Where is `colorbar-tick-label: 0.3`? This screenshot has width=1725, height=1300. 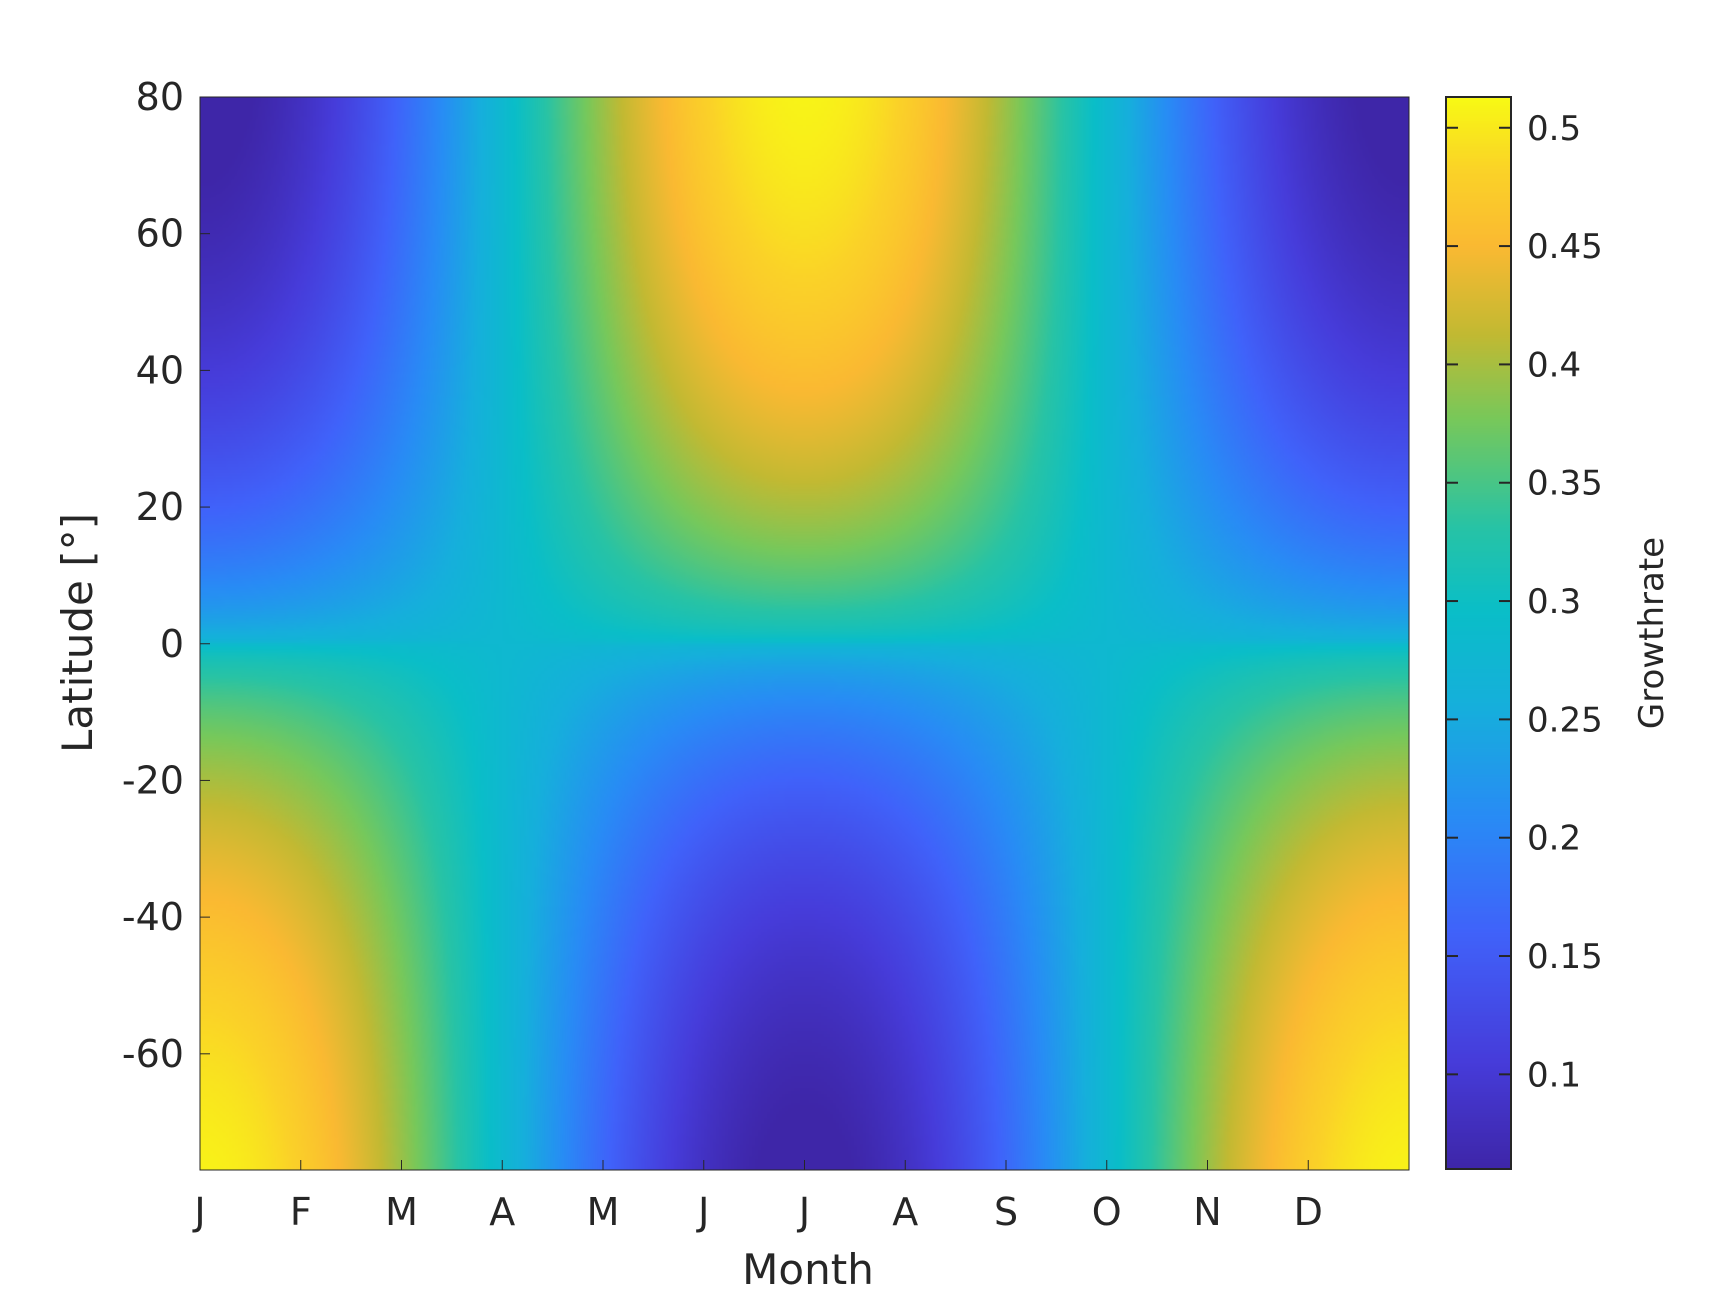 colorbar-tick-label: 0.3 is located at coordinates (1554, 602).